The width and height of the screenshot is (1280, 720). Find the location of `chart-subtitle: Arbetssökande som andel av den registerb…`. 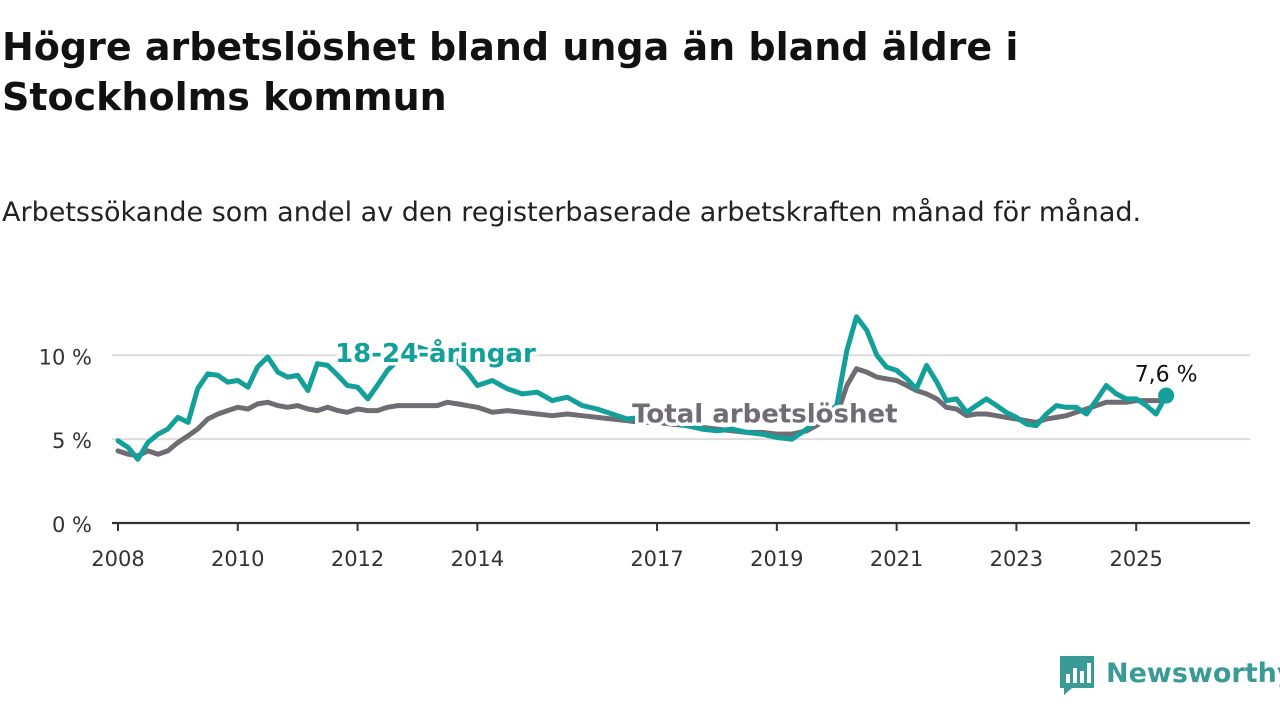

chart-subtitle: Arbetssökande som andel av den registerb… is located at coordinates (572, 212).